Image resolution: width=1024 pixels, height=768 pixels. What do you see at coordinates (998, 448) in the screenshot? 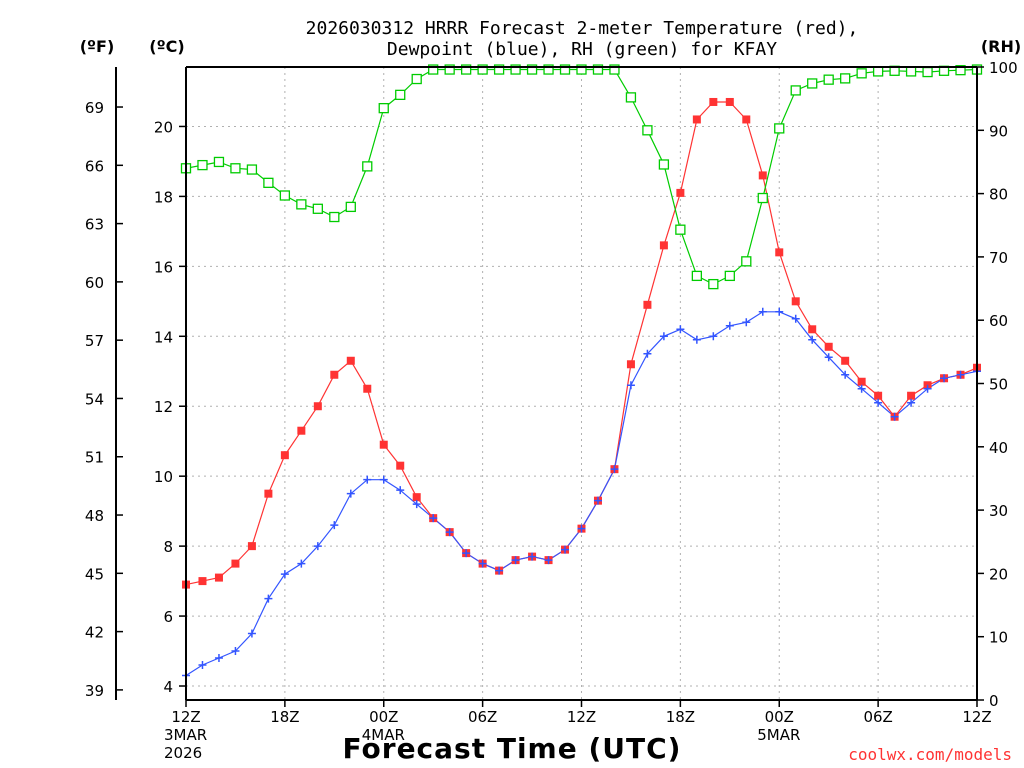
I see `rh-tick-label: 40` at bounding box center [998, 448].